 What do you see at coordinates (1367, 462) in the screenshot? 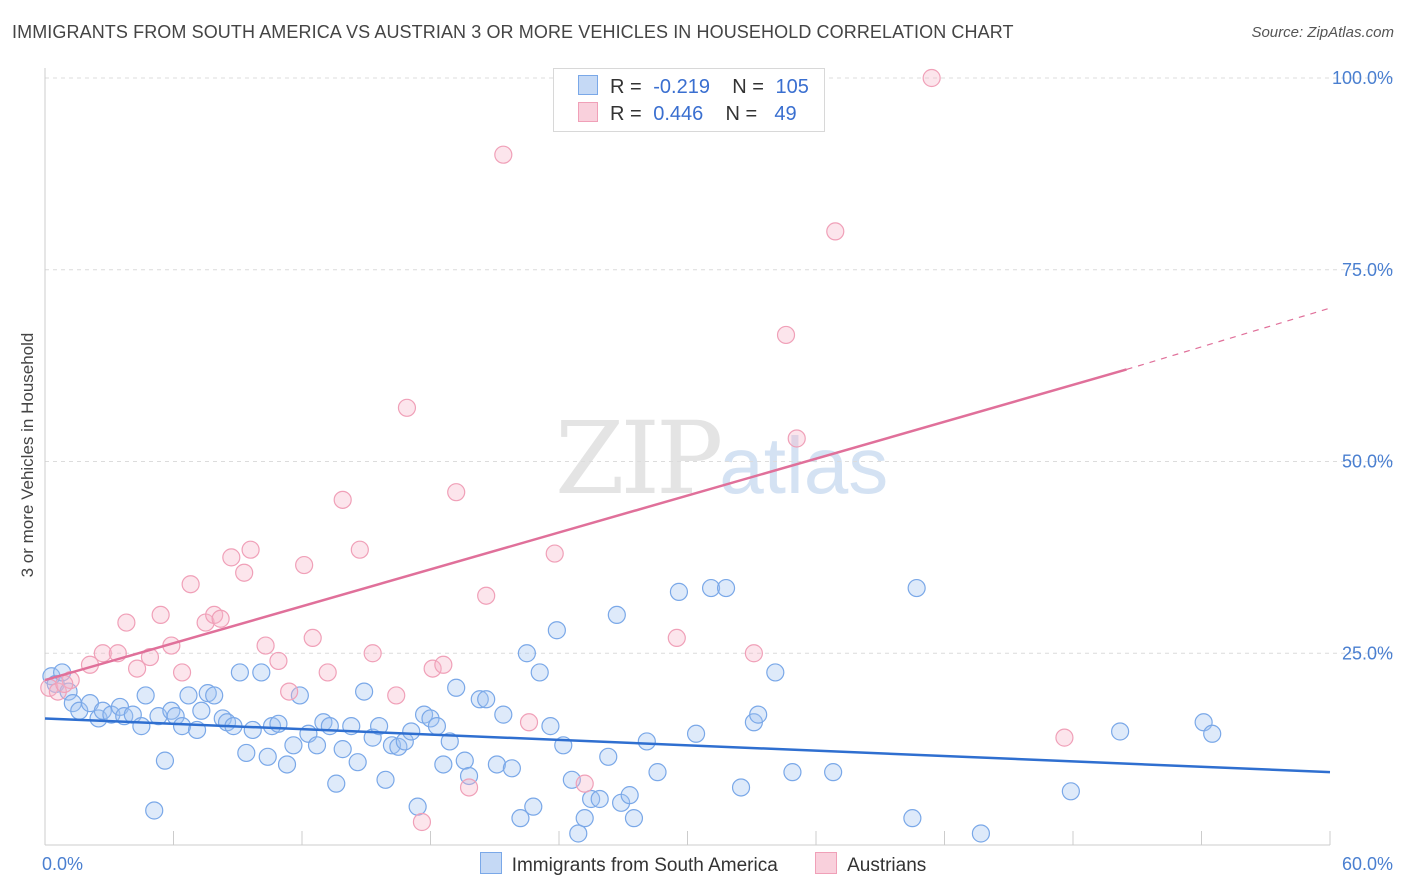
I see `y-tick-label: 50.0%` at bounding box center [1367, 462].